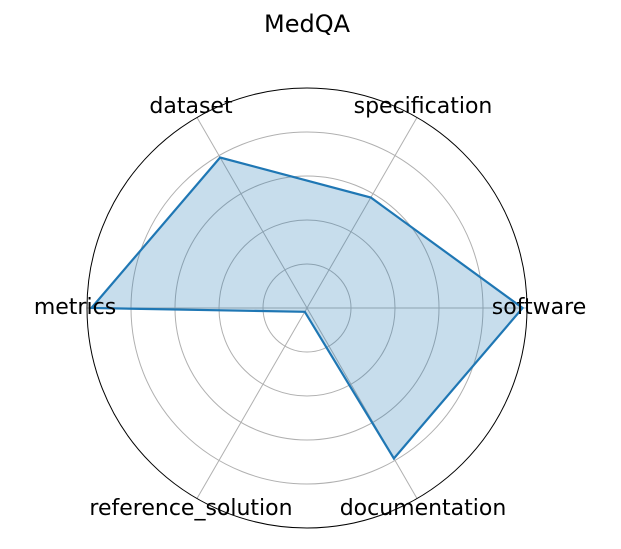 The height and width of the screenshot is (549, 621). What do you see at coordinates (191, 106) in the screenshot?
I see `axis-label-dataset: dataset` at bounding box center [191, 106].